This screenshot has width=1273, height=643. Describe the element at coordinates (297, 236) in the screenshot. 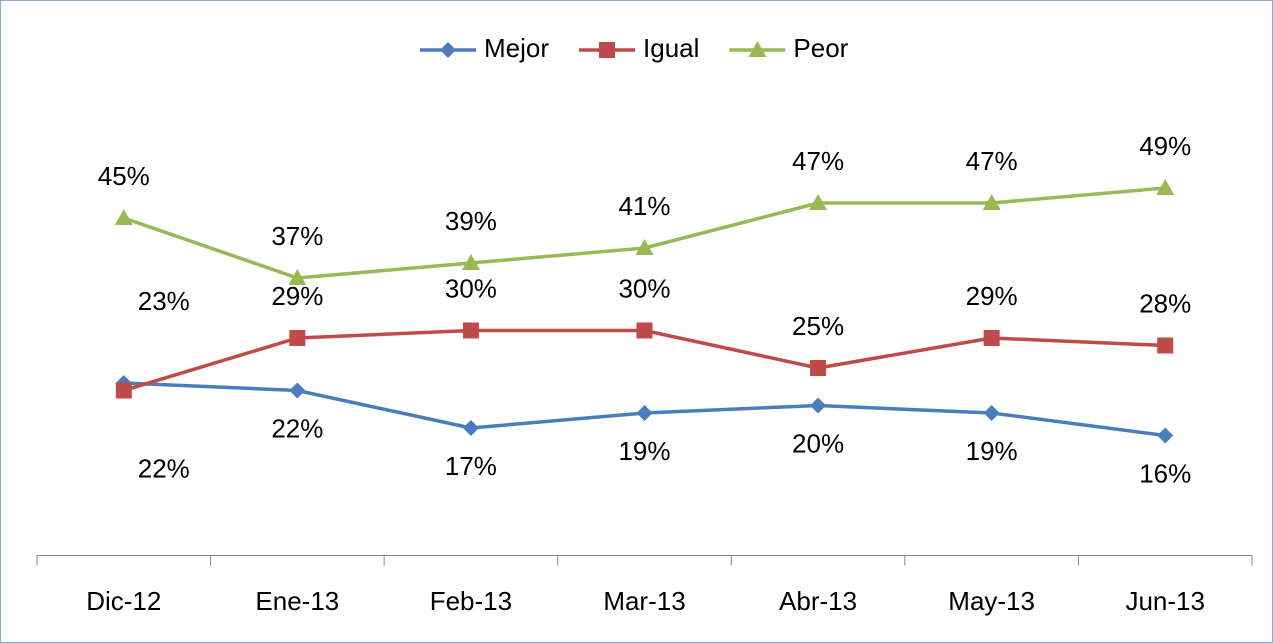

I see `data-label: 37%` at that location.